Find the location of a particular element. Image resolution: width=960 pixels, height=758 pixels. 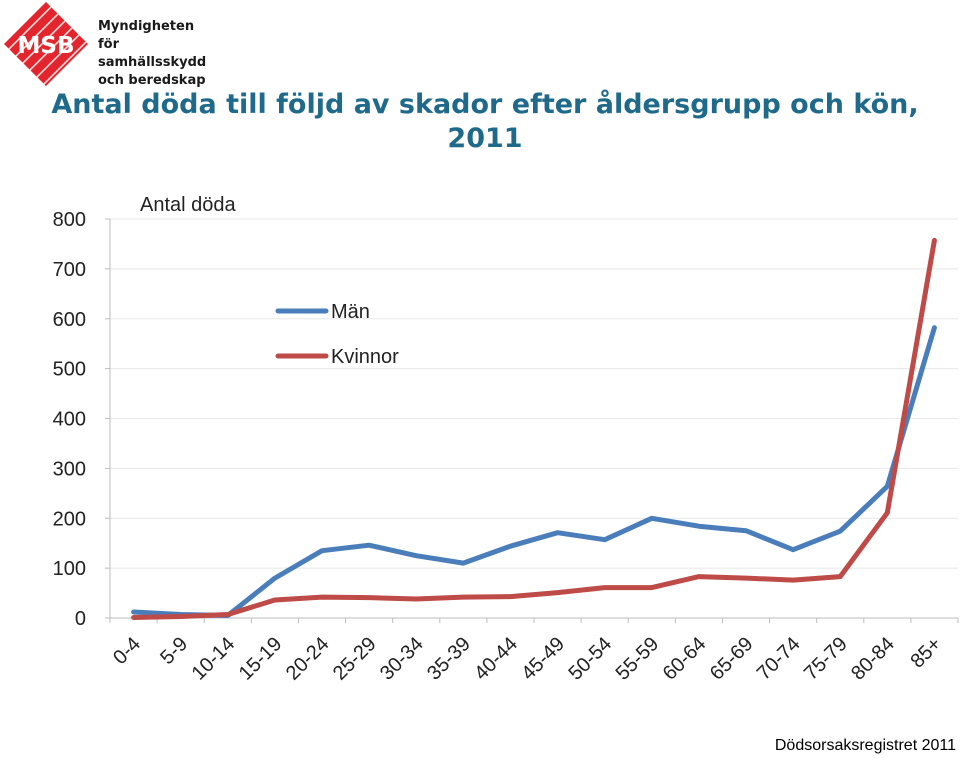

y-tick-label: 300 is located at coordinates (69, 469).